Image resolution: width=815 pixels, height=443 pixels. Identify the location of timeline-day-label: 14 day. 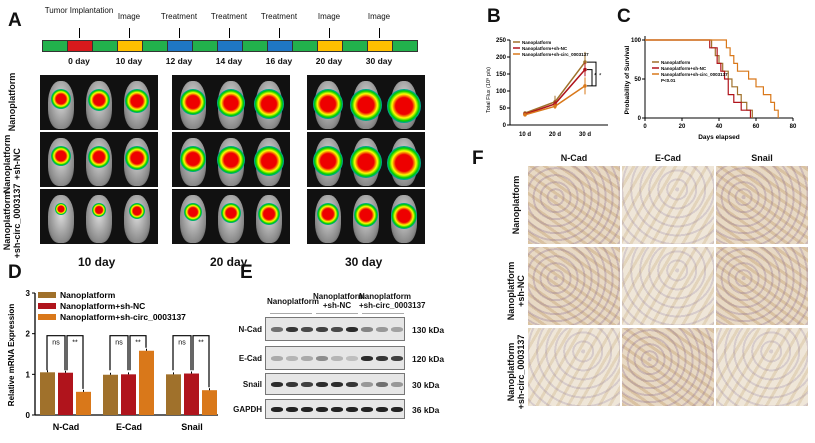
(229, 61).